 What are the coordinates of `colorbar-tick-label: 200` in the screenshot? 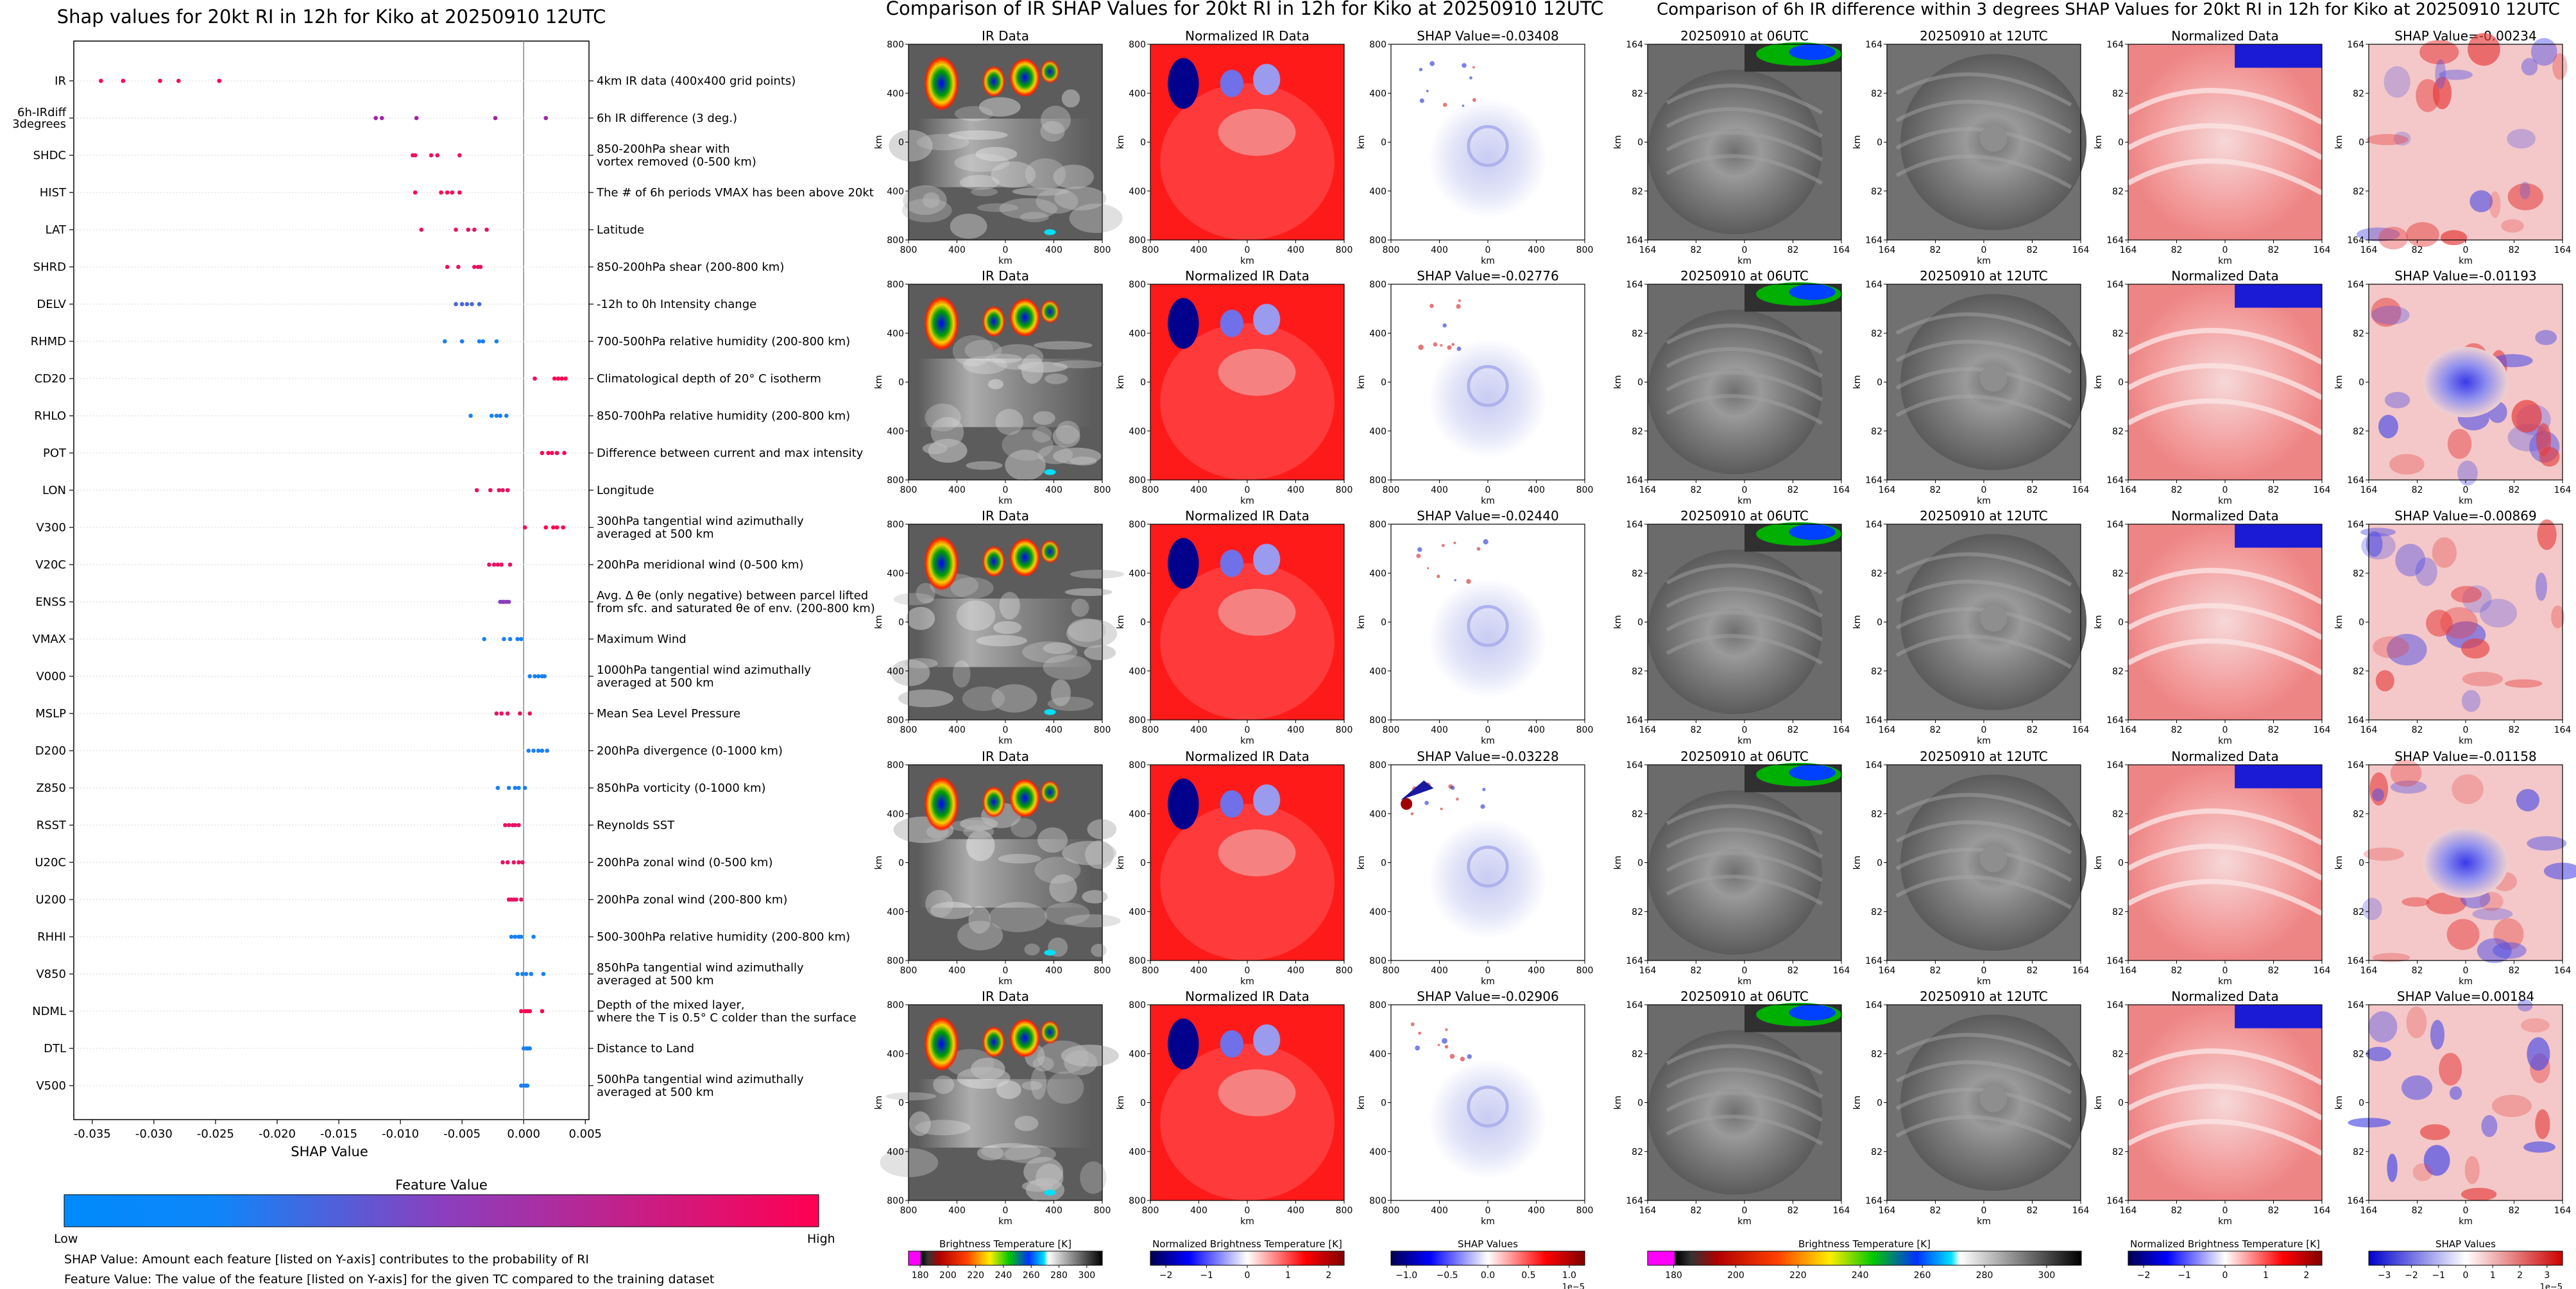 It's located at (1736, 1275).